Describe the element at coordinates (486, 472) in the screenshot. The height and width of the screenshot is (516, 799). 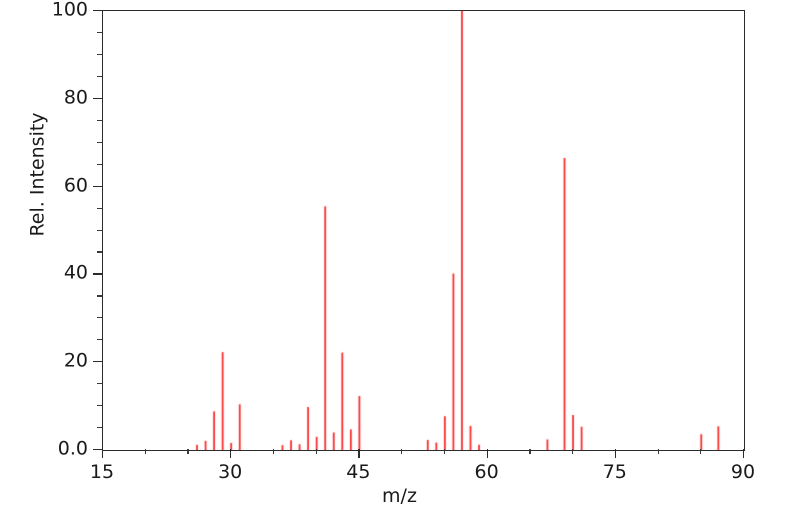
I see `x-tick-label: 60` at that location.